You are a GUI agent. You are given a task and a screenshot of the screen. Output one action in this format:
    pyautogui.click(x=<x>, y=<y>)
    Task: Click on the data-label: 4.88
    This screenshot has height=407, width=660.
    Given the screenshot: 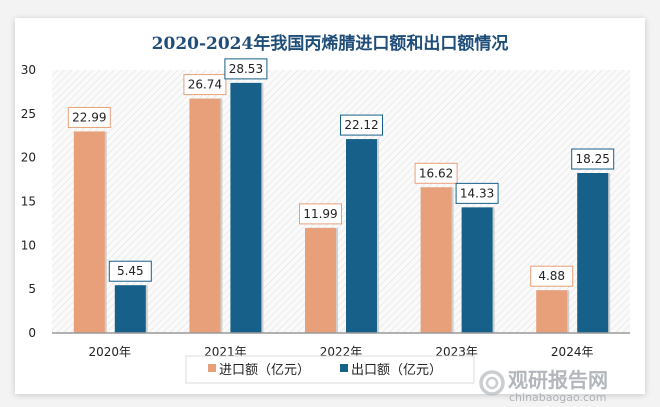 What is the action you would take?
    pyautogui.click(x=551, y=276)
    